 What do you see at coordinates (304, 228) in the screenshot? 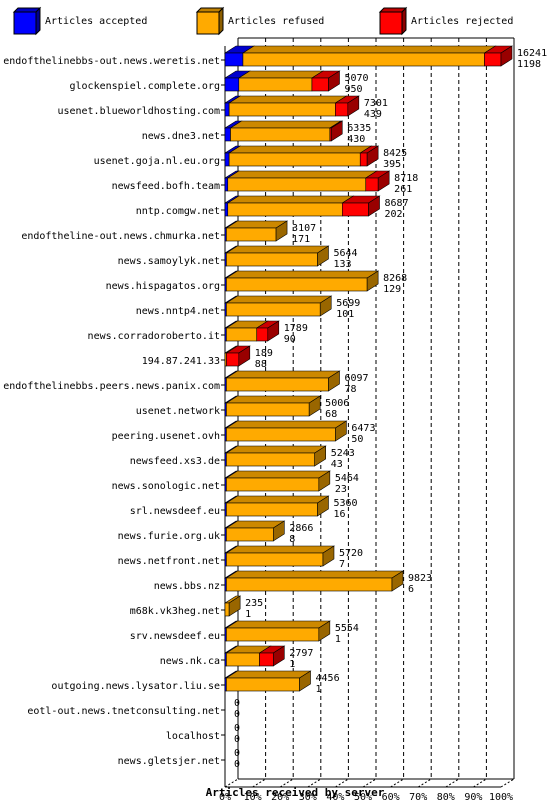
I see `total-label: 3107` at bounding box center [304, 228].